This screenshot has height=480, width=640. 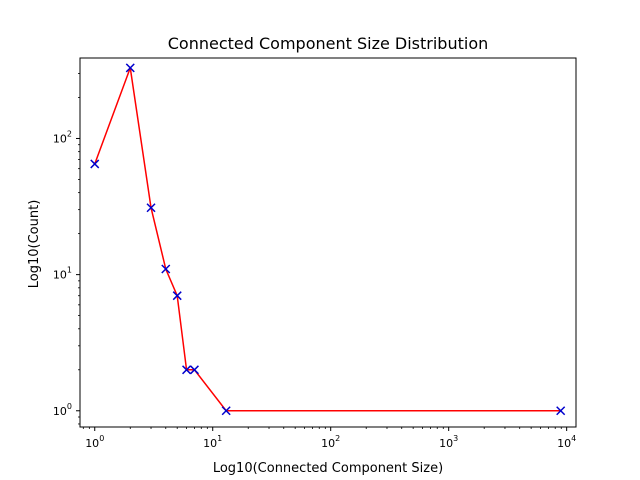 What do you see at coordinates (328, 43) in the screenshot?
I see `chart-title: Connected Component Size Distribution` at bounding box center [328, 43].